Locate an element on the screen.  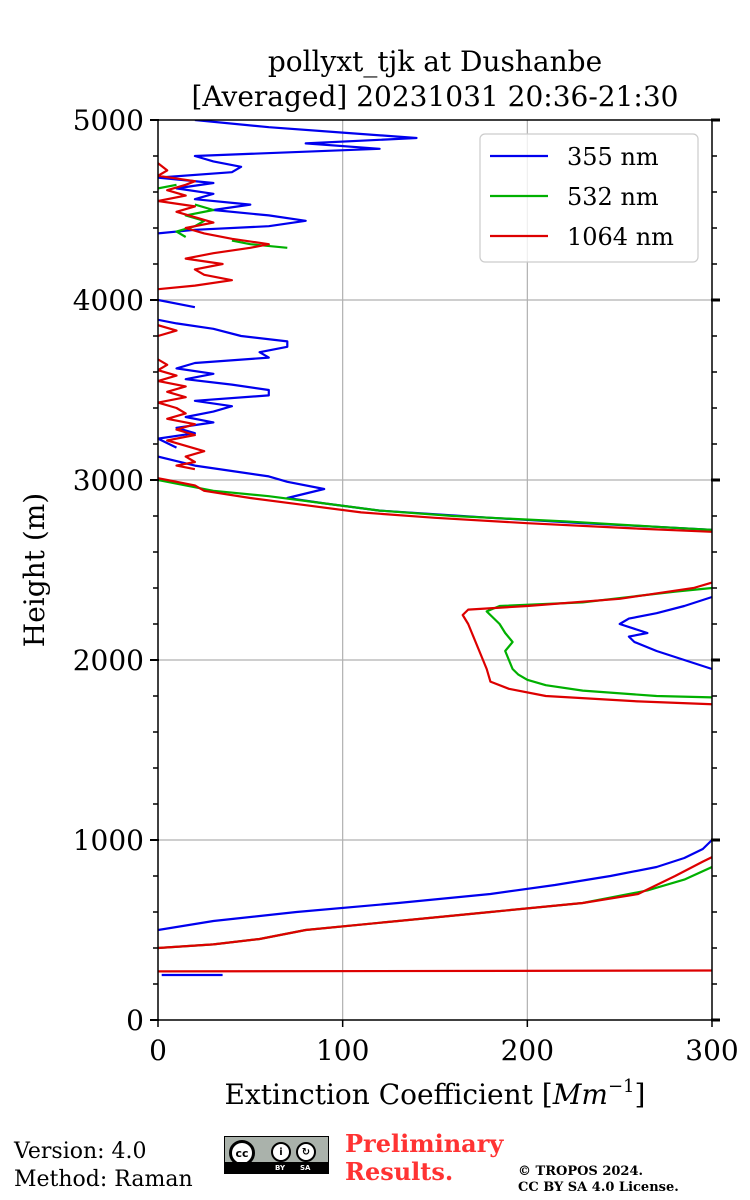
footer-version-method: Version: 4.0 Method: Raman is located at coordinates (103, 1166).